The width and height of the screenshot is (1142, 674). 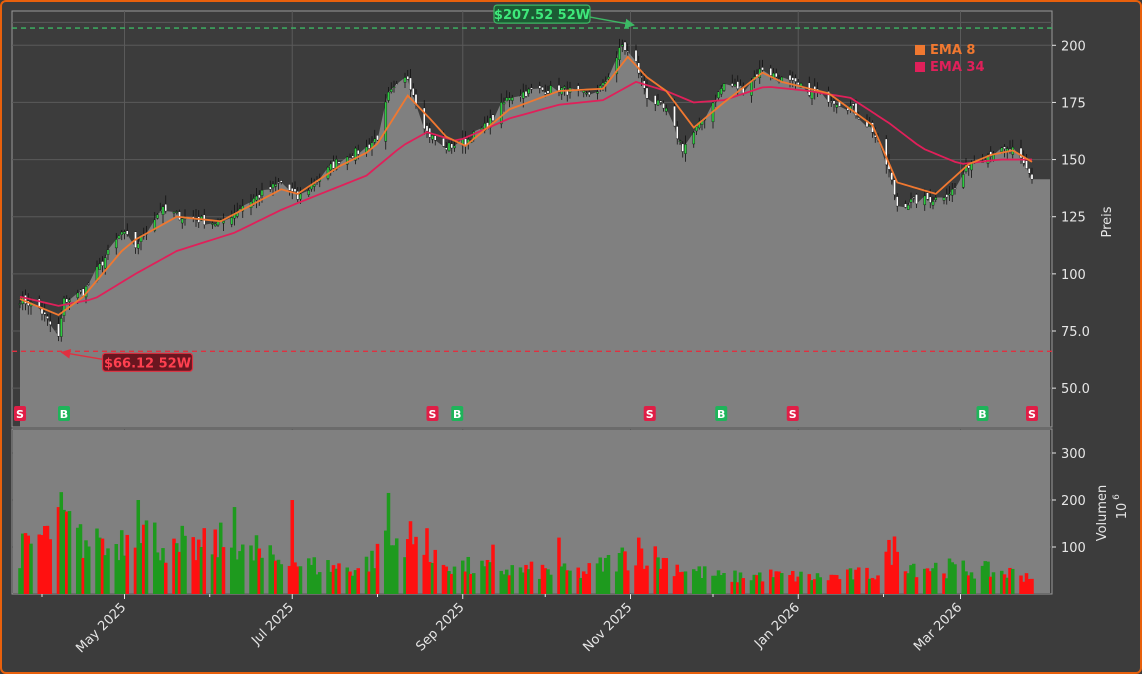 I want to click on x-tick-label: May 2025, so click(x=101, y=628).